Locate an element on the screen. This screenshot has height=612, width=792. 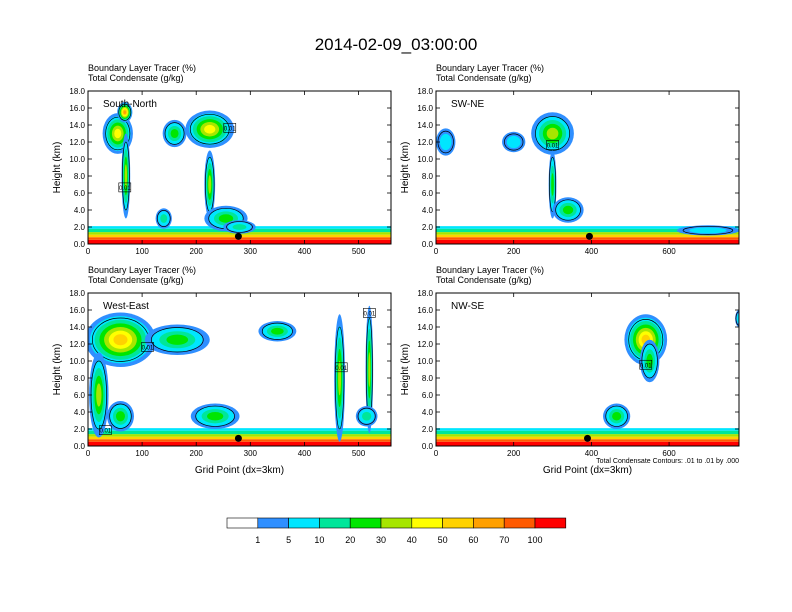
colorbar: 1 5 10 20 30 40 50 60 70 100 is located at coordinates (396, 531).